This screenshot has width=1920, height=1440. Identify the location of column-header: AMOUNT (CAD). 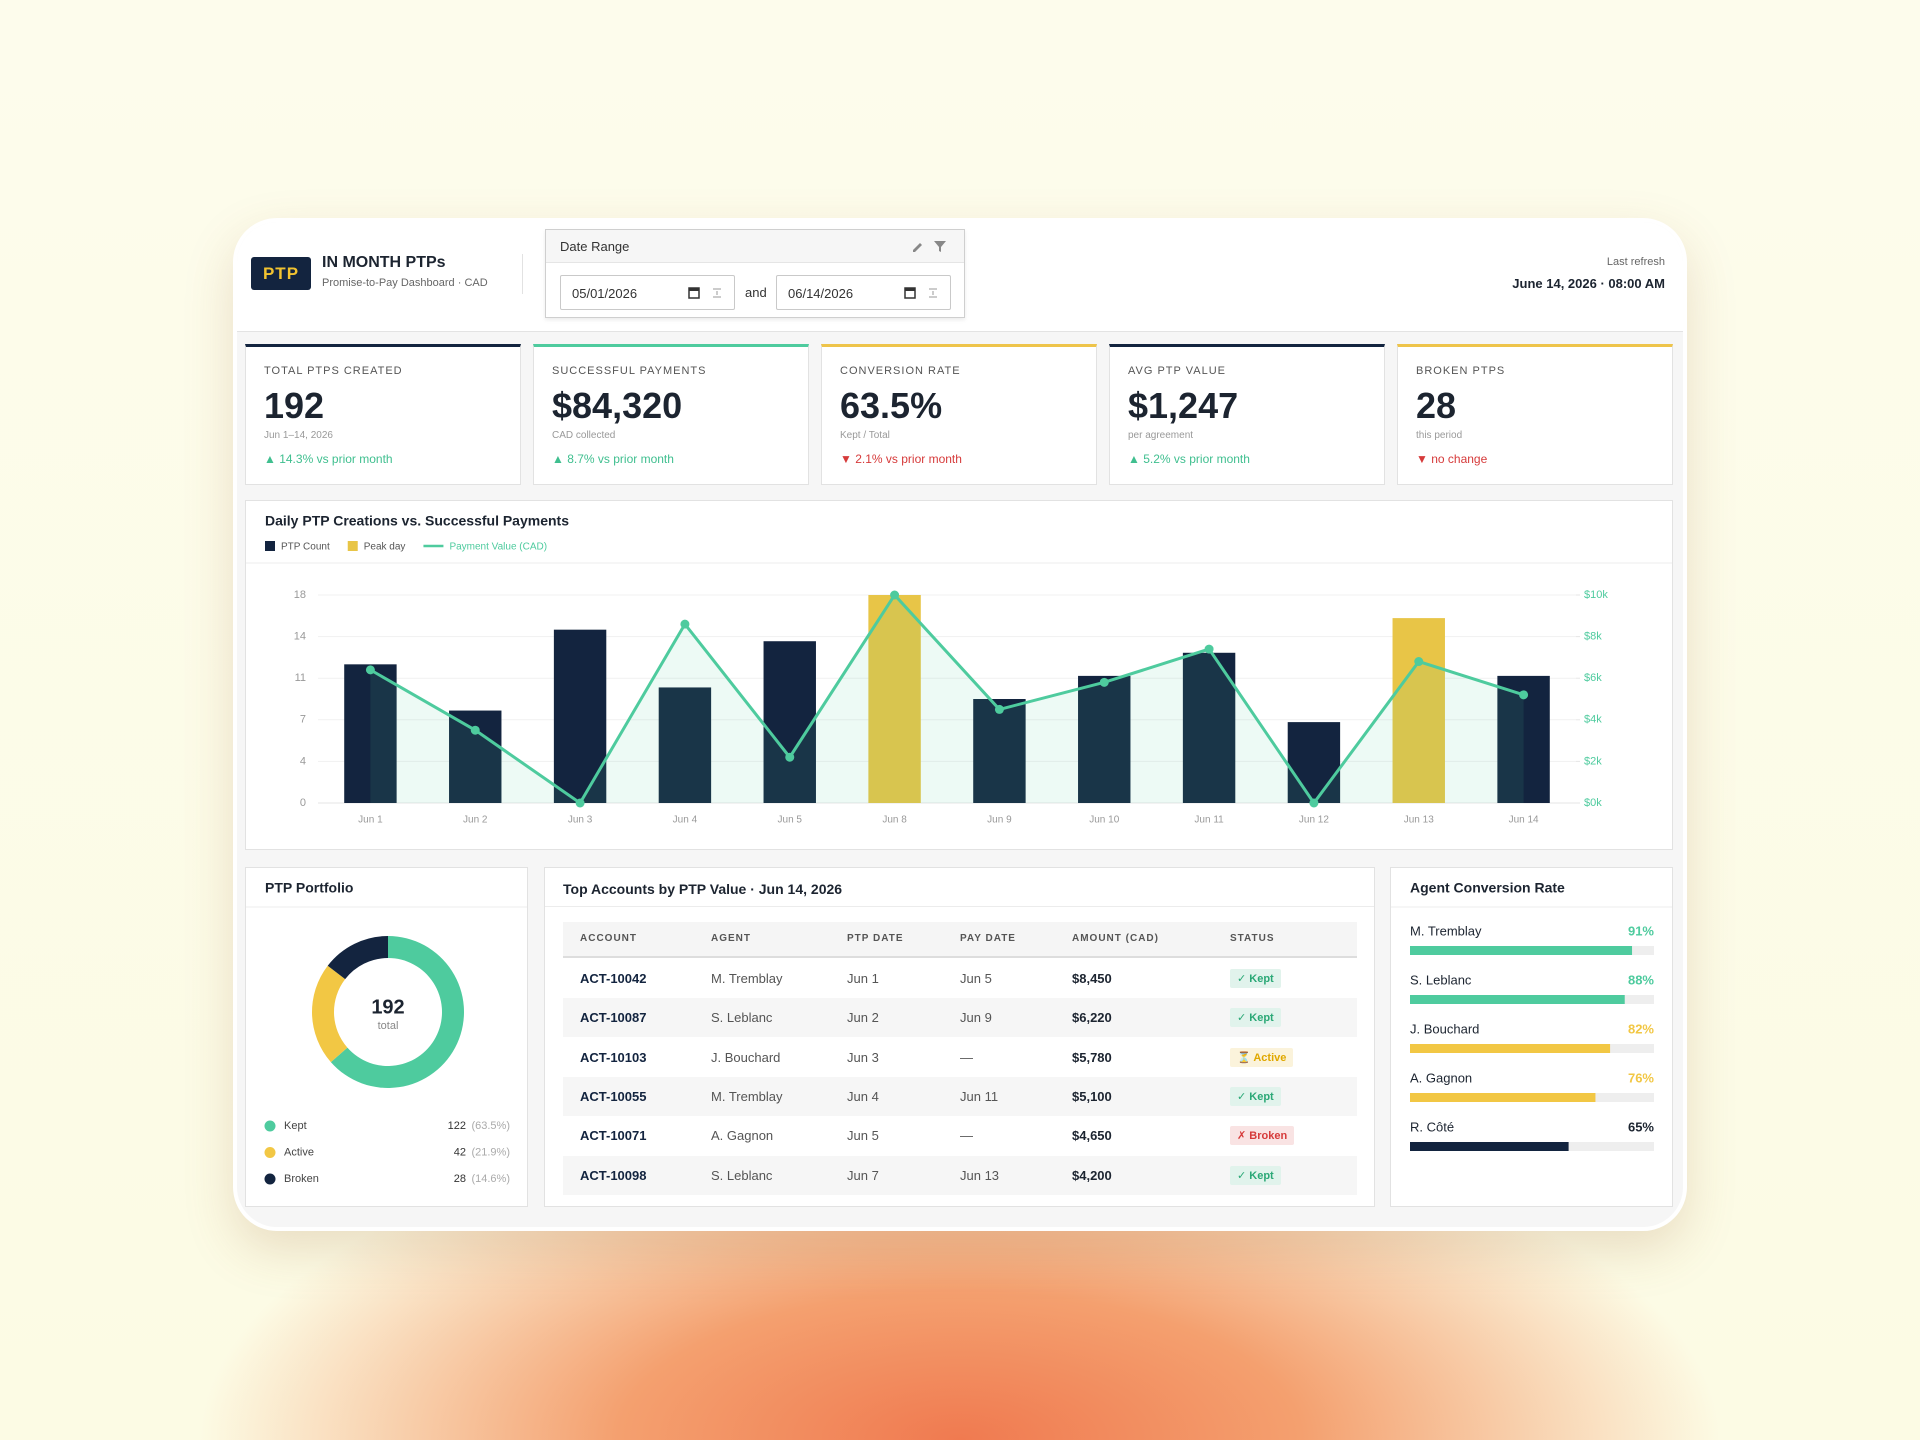
(1115, 938).